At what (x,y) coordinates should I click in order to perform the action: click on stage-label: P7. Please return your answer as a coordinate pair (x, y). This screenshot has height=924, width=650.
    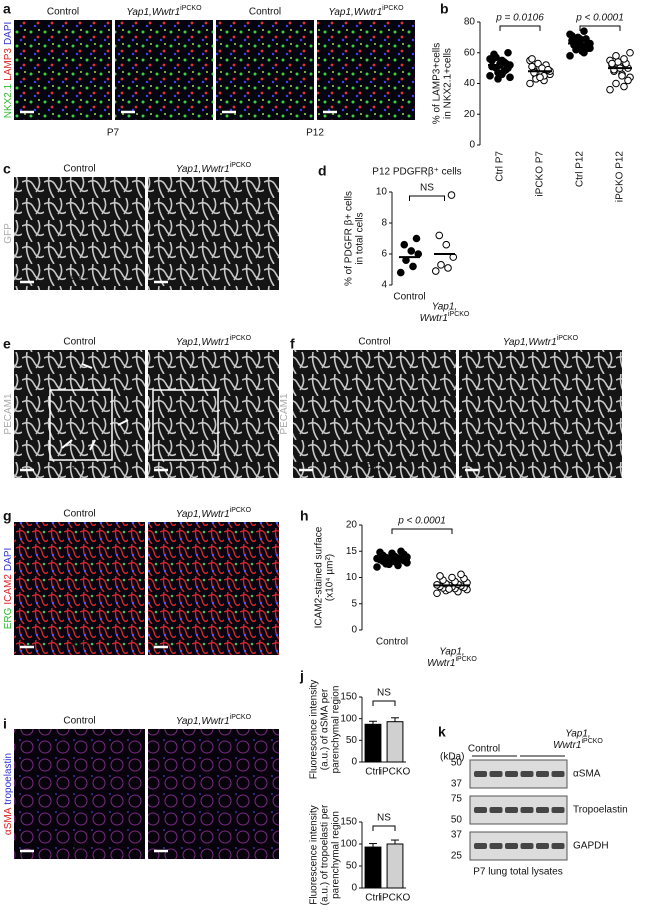
    Looking at the image, I should click on (79, 849).